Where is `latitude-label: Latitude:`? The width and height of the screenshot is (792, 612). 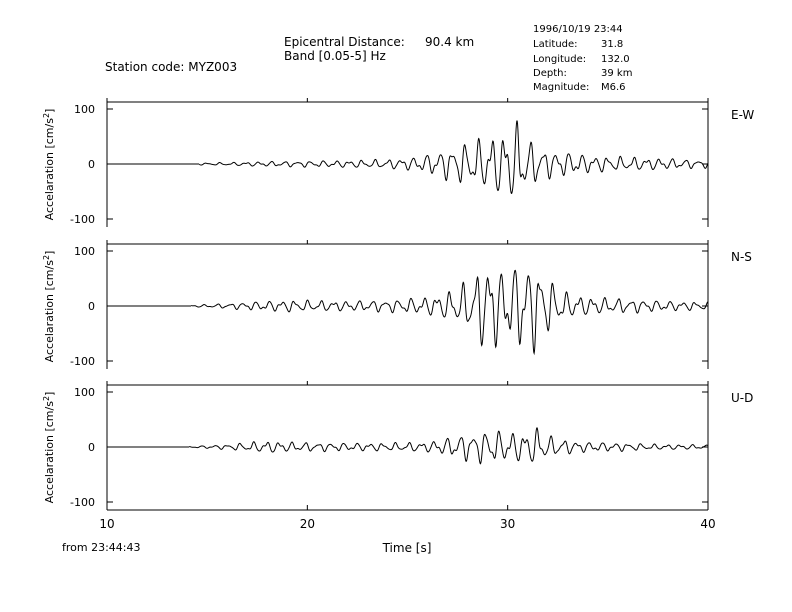 latitude-label: Latitude: is located at coordinates (555, 44).